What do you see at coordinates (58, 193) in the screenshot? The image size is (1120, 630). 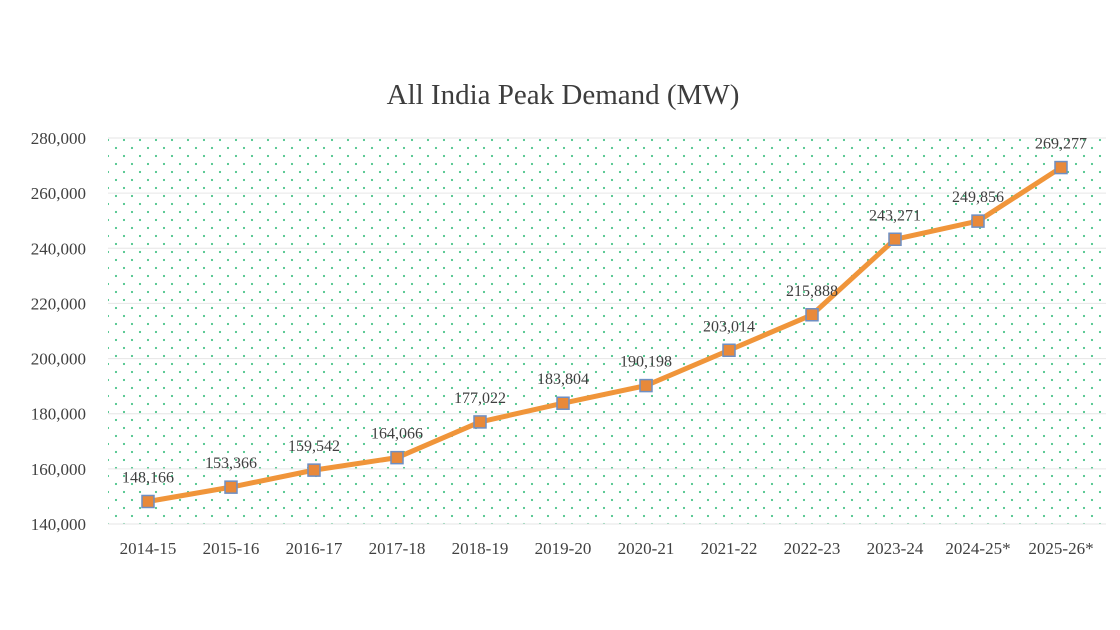 I see `y-tick-label: 260,000` at bounding box center [58, 193].